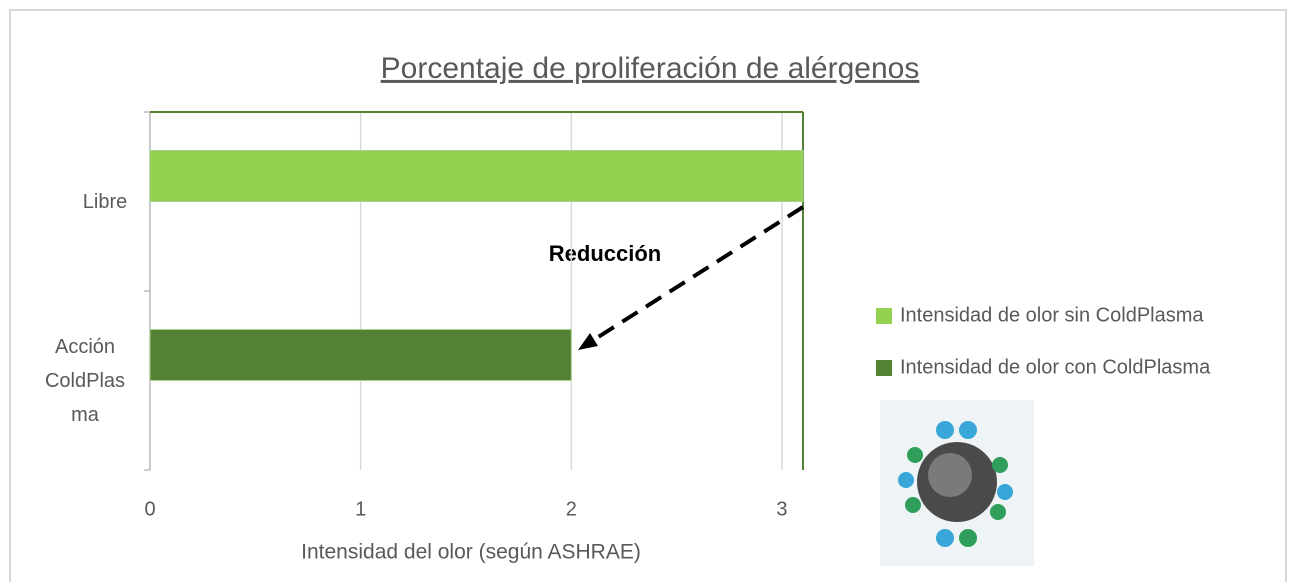  I want to click on y-tick-label: Libre, so click(105, 201).